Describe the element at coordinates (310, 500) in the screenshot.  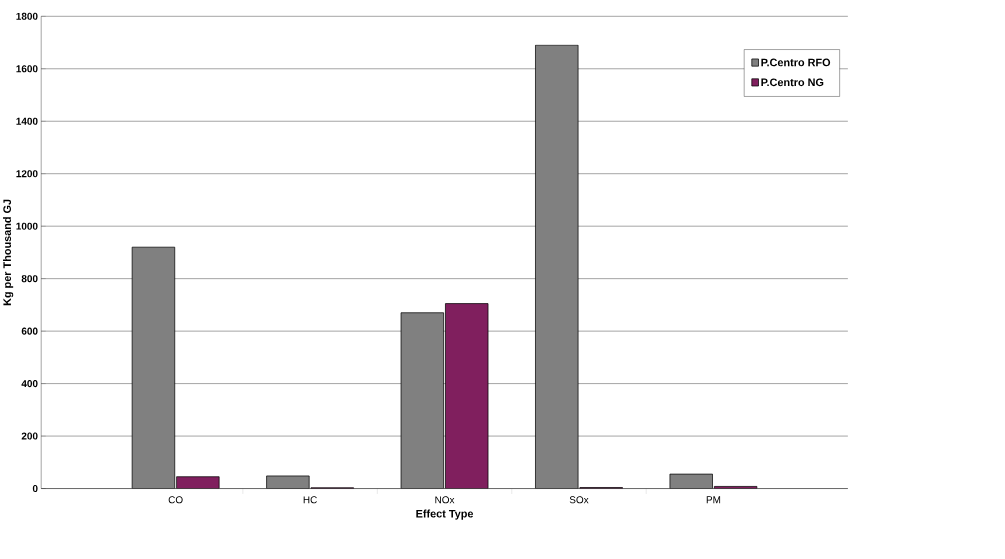
I see `x-tick-label: HC` at that location.